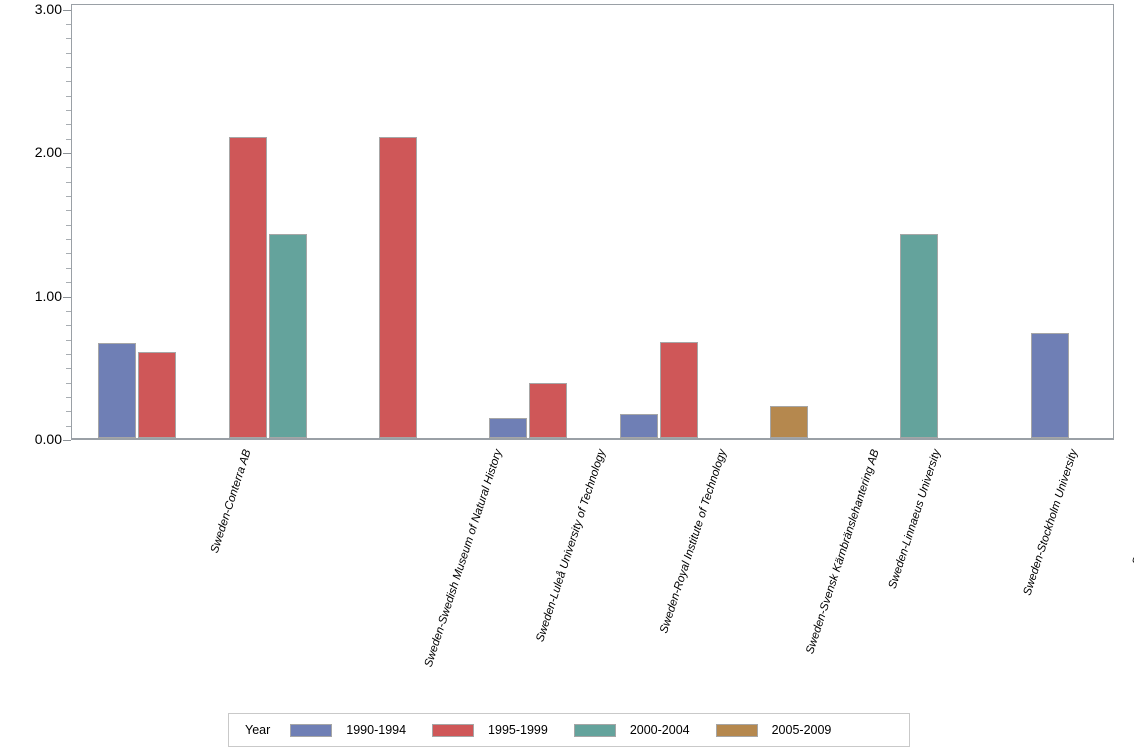 The image size is (1134, 756). Describe the element at coordinates (694, 541) in the screenshot. I see `x-tick-label: Sweden-Royal Institute of Technology` at that location.